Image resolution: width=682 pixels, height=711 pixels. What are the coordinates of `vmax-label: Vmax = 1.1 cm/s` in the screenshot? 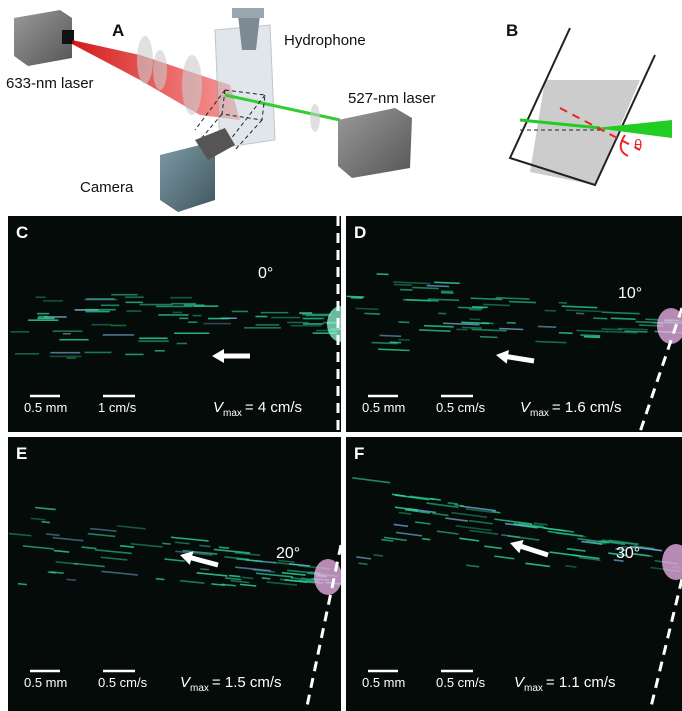 It's located at (565, 684).